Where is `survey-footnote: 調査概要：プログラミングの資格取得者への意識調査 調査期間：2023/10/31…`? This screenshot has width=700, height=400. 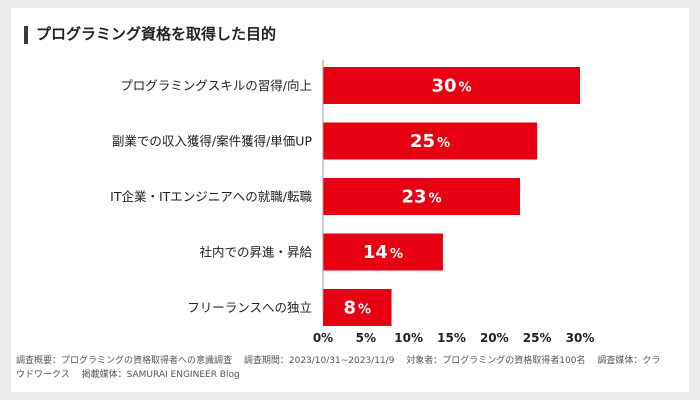
survey-footnote: 調査概要：プログラミングの資格取得者への意識調査 調査期間：2023/10/31… is located at coordinates (338, 368).